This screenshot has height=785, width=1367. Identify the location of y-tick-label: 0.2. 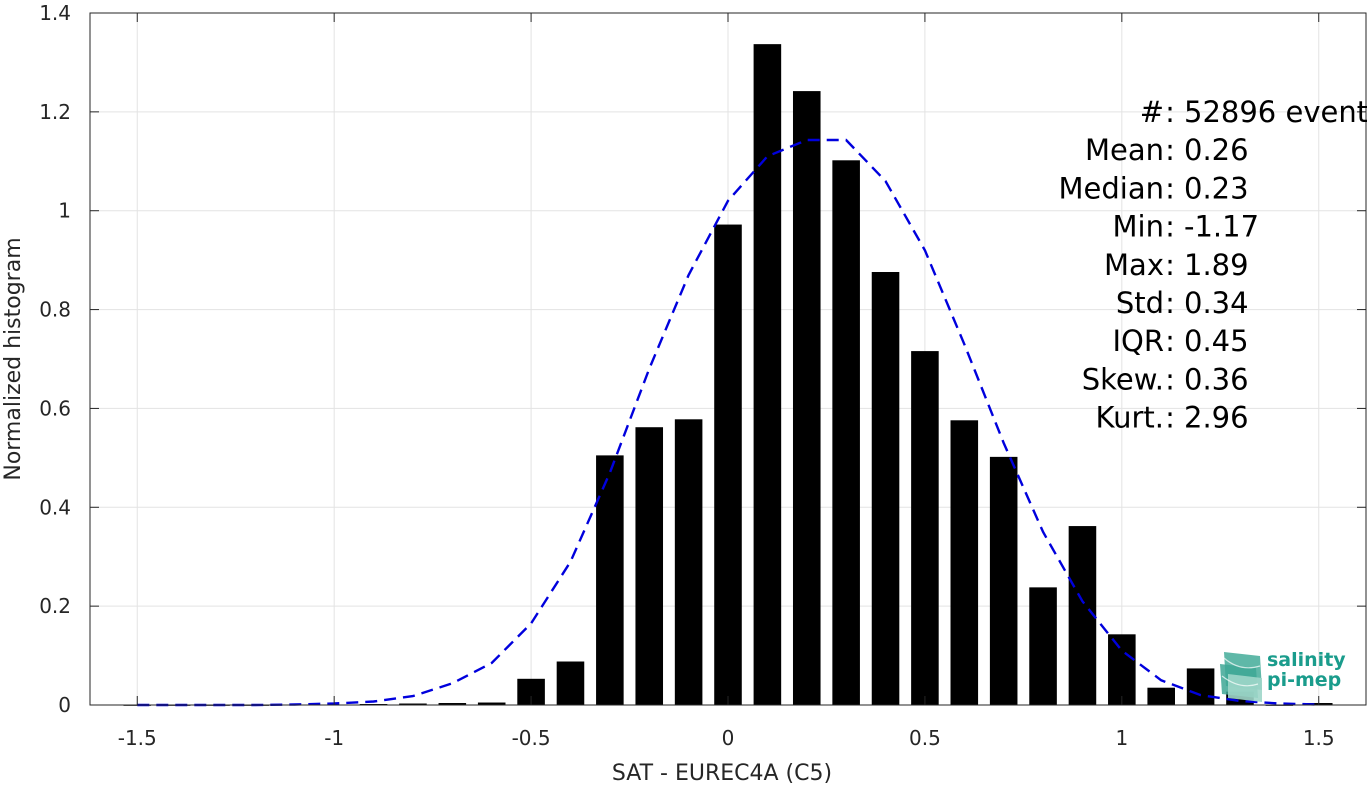
(55, 606).